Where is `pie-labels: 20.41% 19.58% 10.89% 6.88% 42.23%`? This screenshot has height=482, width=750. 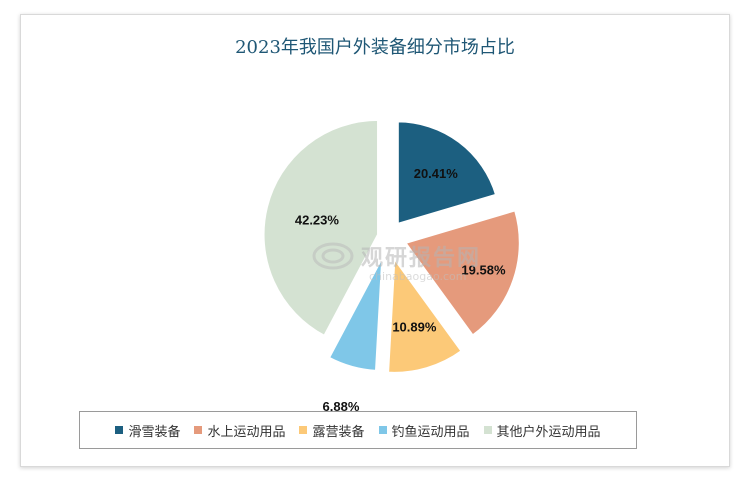
pie-labels: 20.41% 19.58% 10.89% 6.88% 42.23% is located at coordinates (400, 290).